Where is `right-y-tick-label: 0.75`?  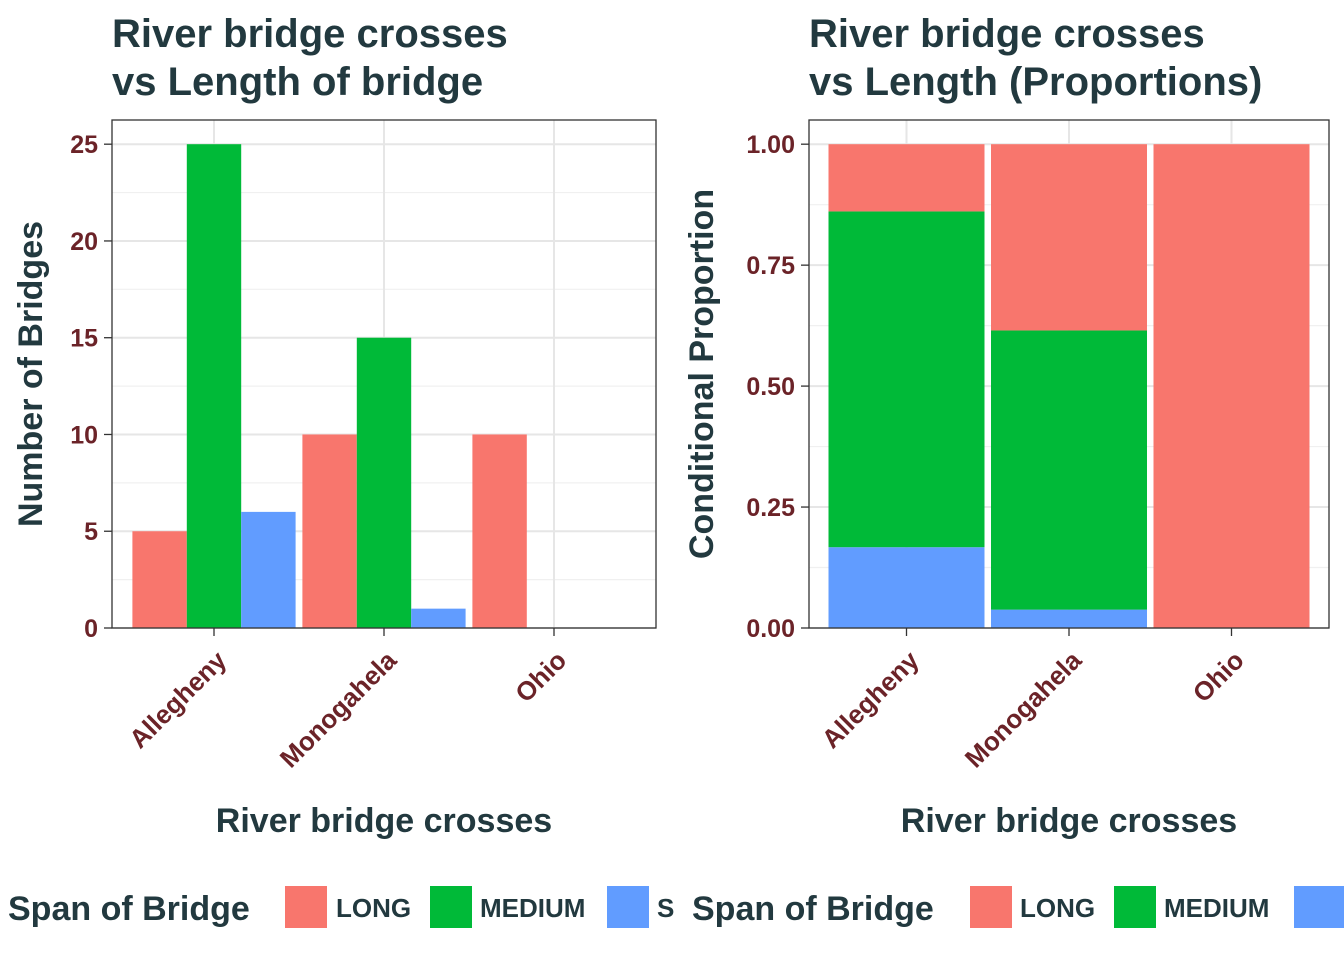 right-y-tick-label: 0.75 is located at coordinates (770, 266).